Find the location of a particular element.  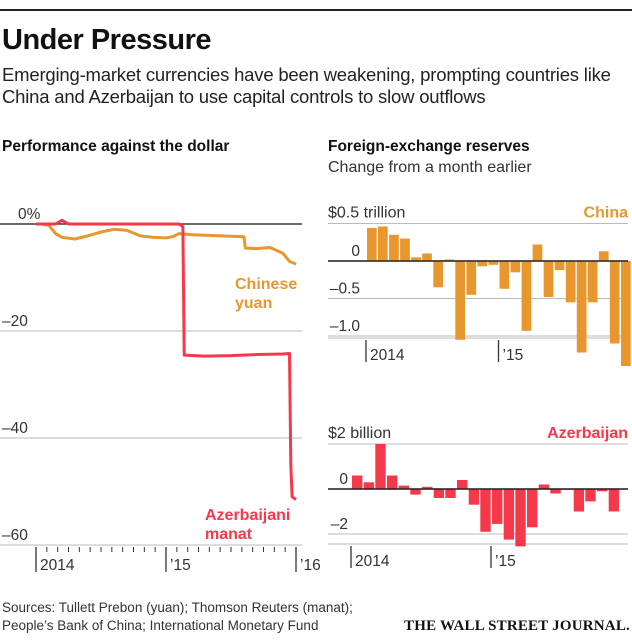

manat-label-line1: Azerbaijani is located at coordinates (247, 515).